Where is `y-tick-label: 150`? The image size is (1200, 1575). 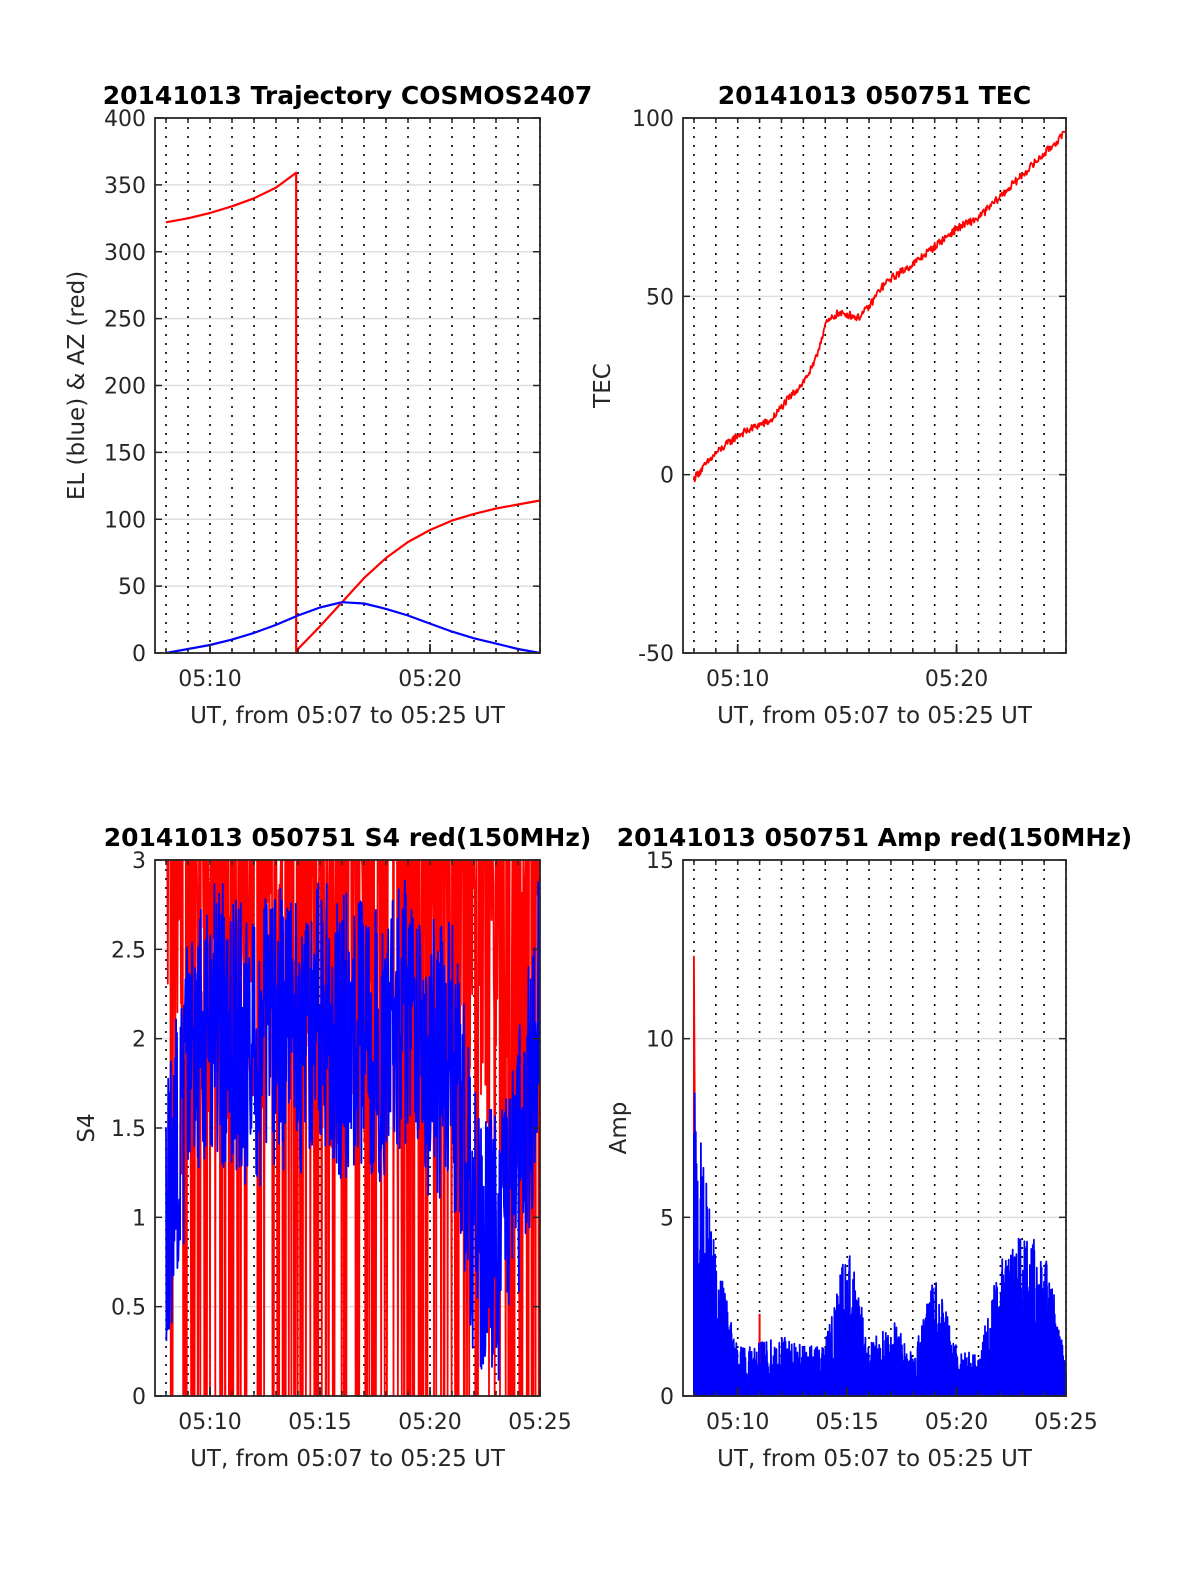 y-tick-label: 150 is located at coordinates (125, 453).